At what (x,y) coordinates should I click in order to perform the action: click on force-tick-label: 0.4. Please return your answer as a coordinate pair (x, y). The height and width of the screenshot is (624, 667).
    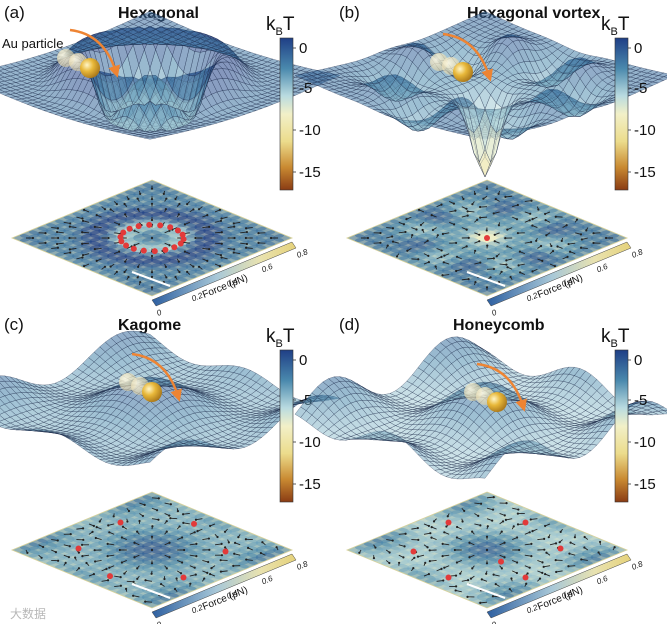
    Looking at the image, I should click on (567, 282).